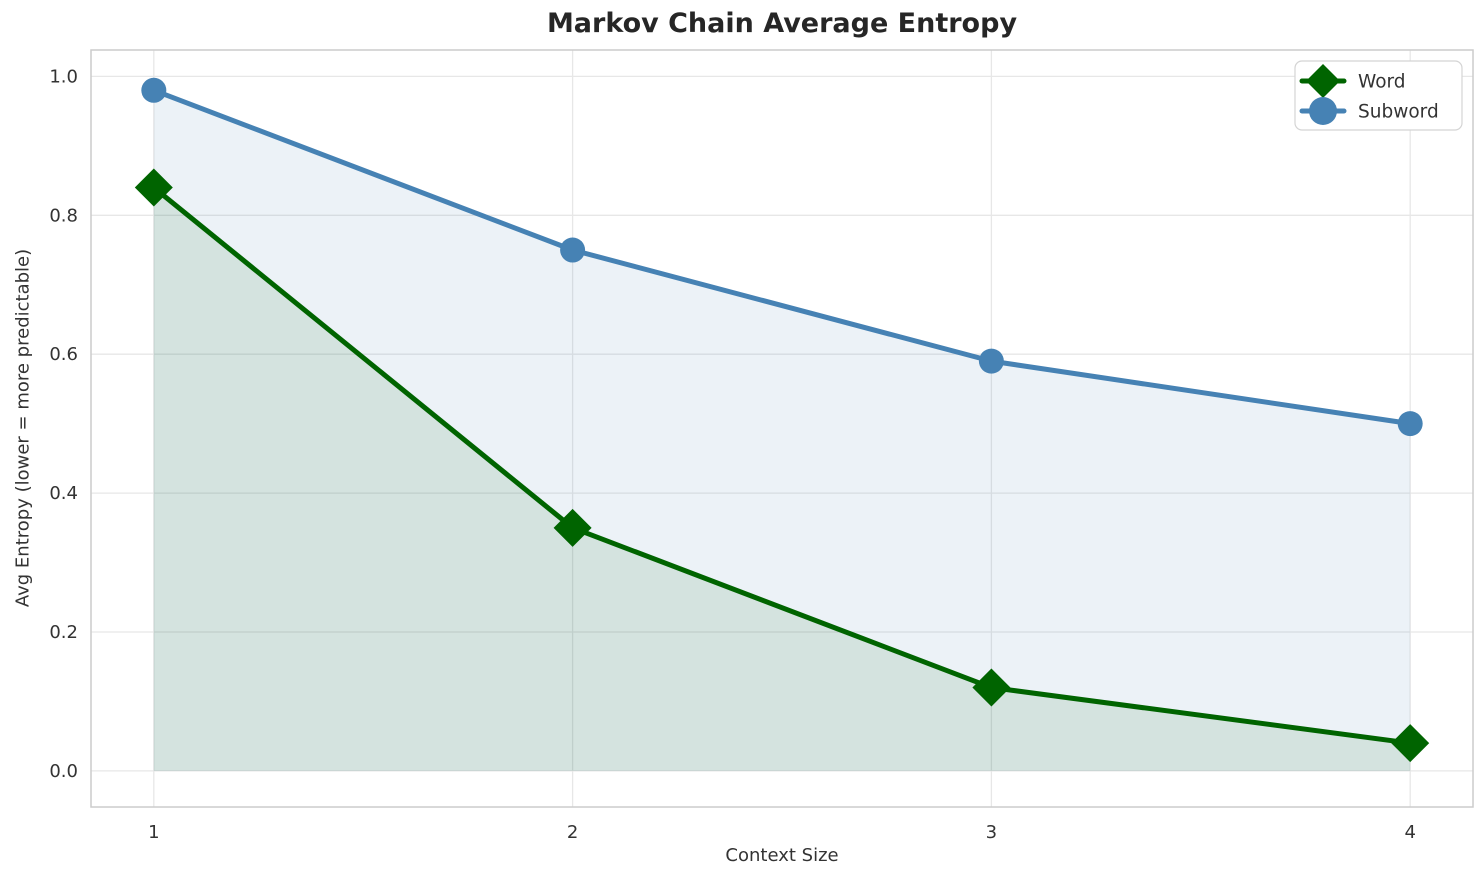 The image size is (1484, 885). I want to click on legend-label: Subword, so click(1398, 112).